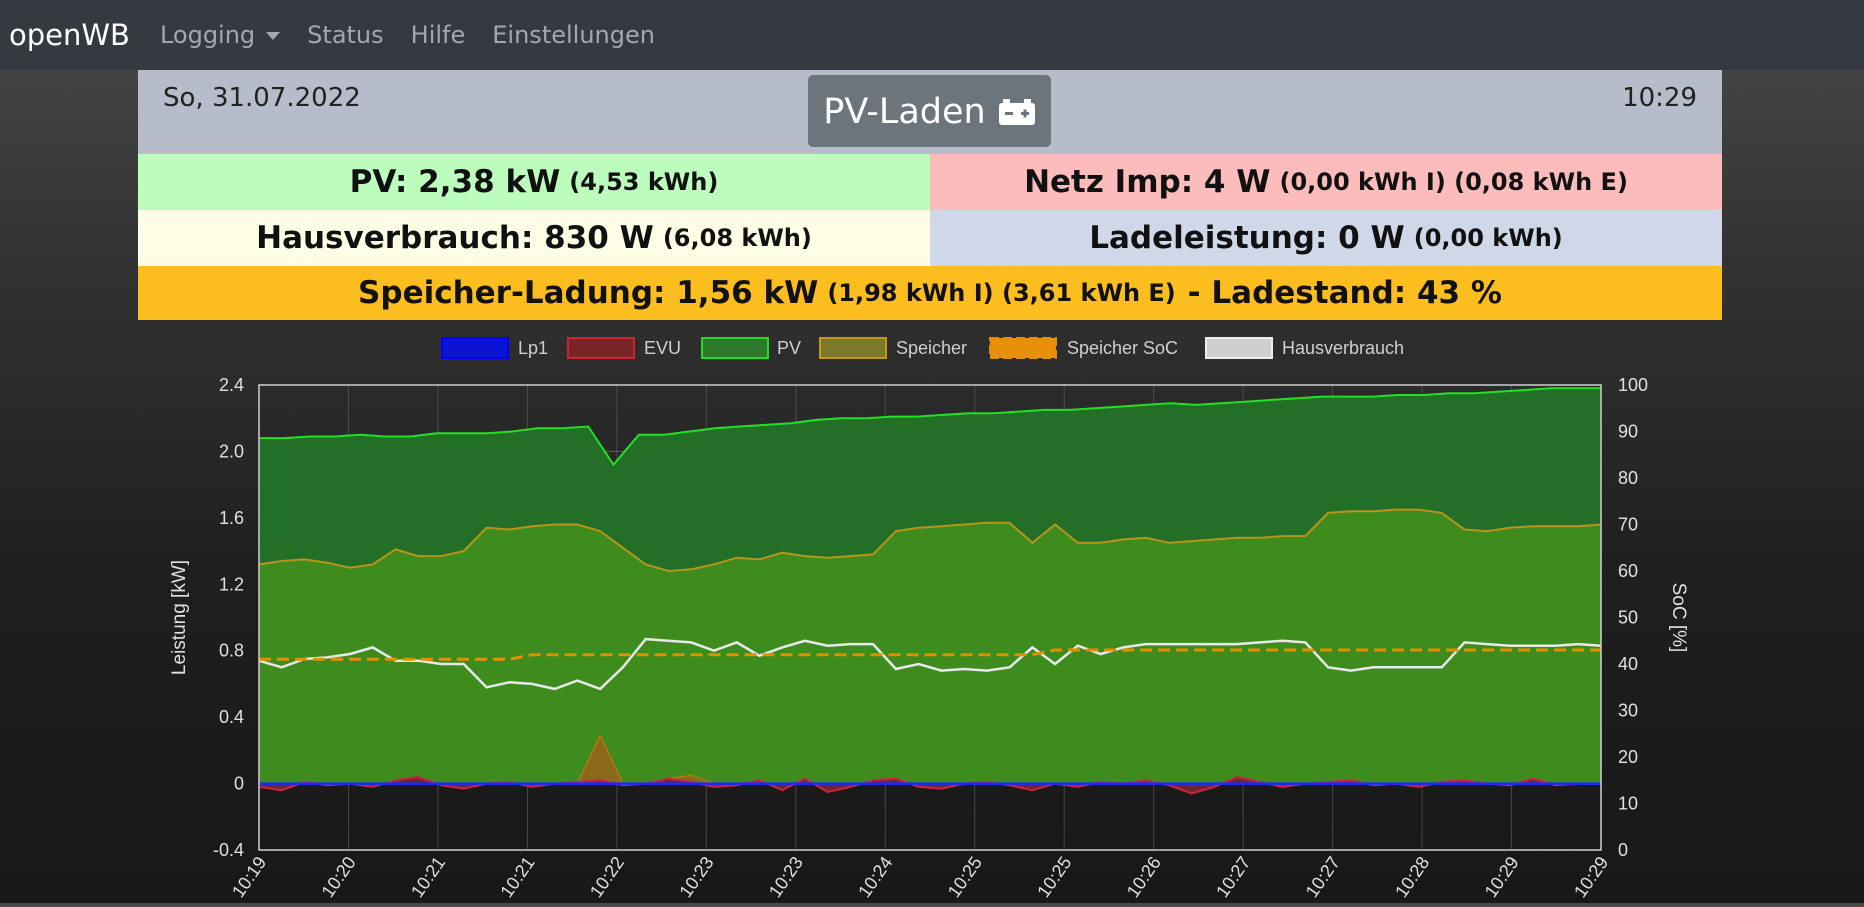  I want to click on y2-tick-label: 20, so click(1628, 757).